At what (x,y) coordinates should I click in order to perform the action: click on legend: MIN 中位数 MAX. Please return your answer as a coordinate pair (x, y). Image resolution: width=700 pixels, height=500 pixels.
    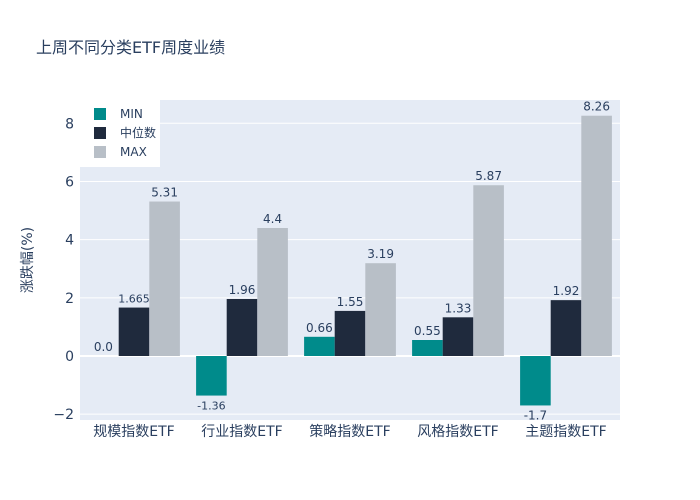
    Looking at the image, I should click on (120, 133).